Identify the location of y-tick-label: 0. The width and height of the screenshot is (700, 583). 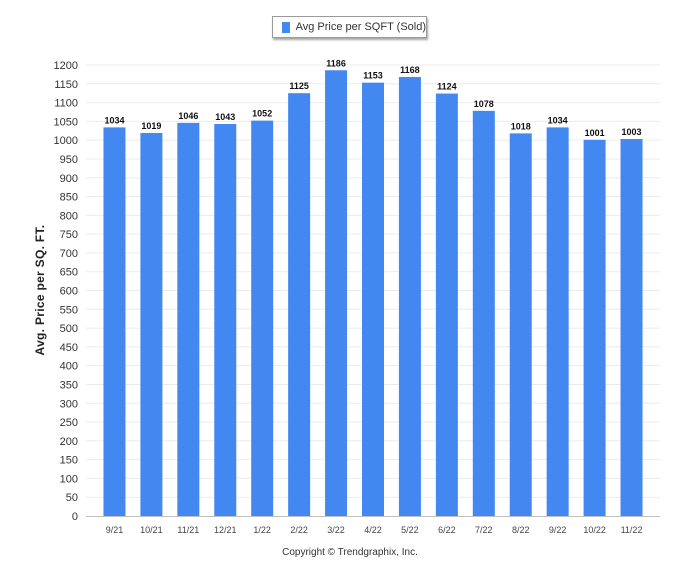
(75, 517).